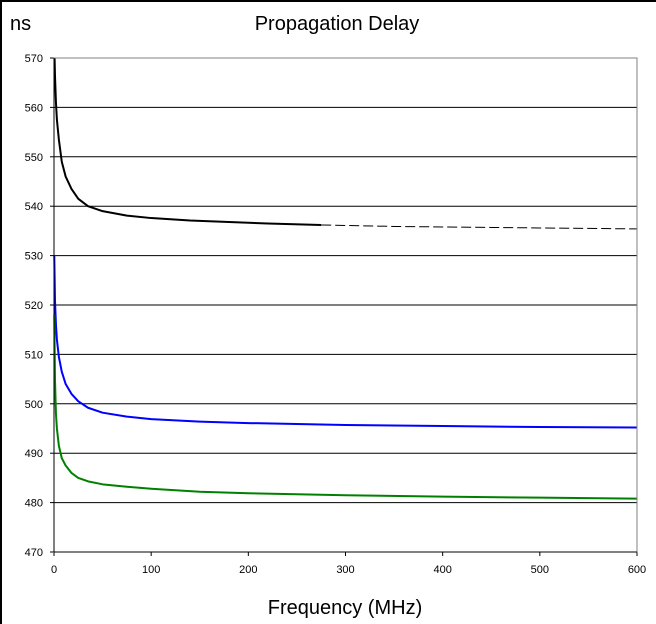  Describe the element at coordinates (34, 405) in the screenshot. I see `y-tick-label-500: 500` at that location.